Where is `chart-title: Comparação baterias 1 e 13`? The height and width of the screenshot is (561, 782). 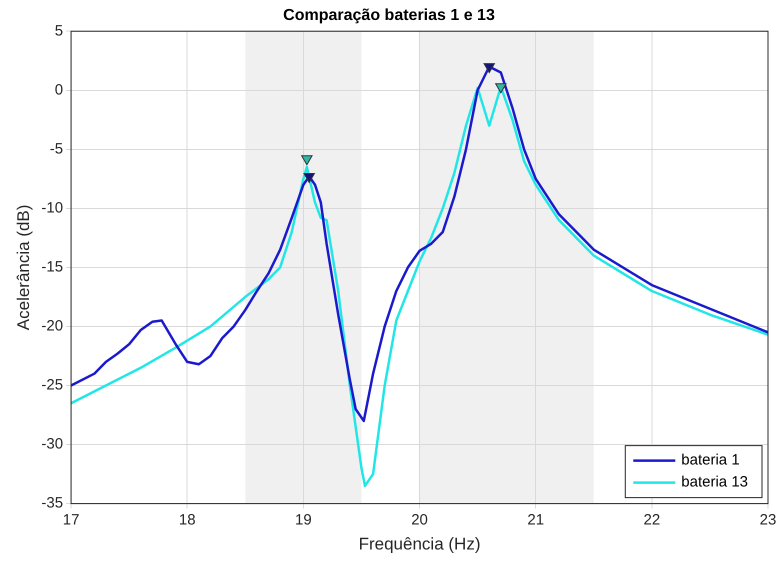 chart-title: Comparação baterias 1 e 13 is located at coordinates (389, 15).